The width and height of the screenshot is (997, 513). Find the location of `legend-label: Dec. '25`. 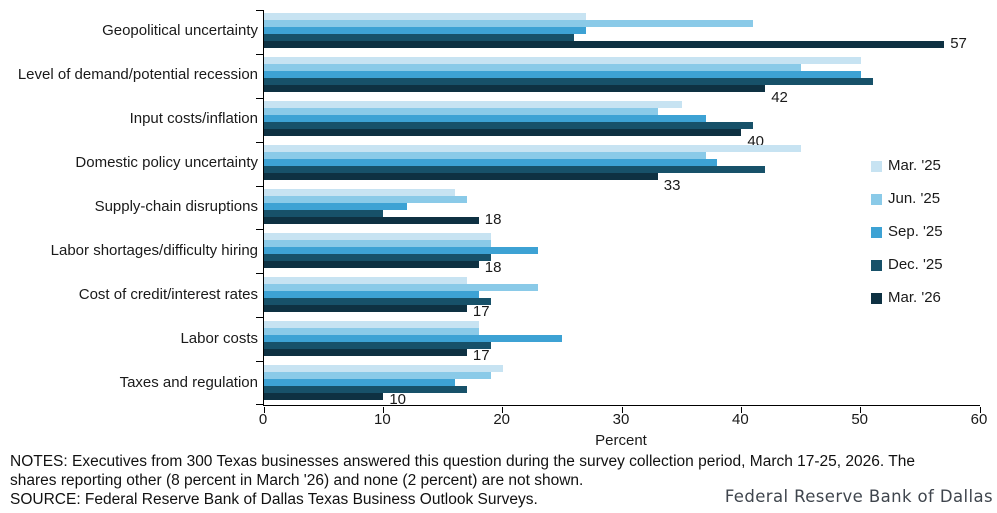

legend-label: Dec. '25 is located at coordinates (915, 264).